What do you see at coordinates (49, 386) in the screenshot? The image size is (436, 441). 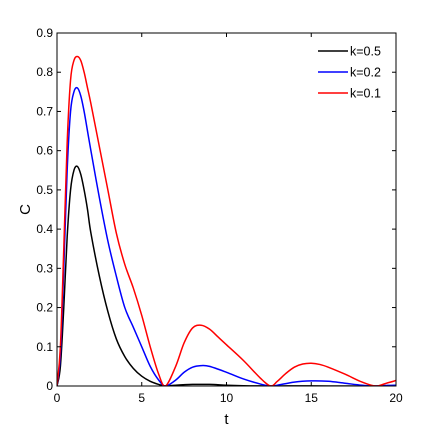 I see `y-tick-label: 0` at bounding box center [49, 386].